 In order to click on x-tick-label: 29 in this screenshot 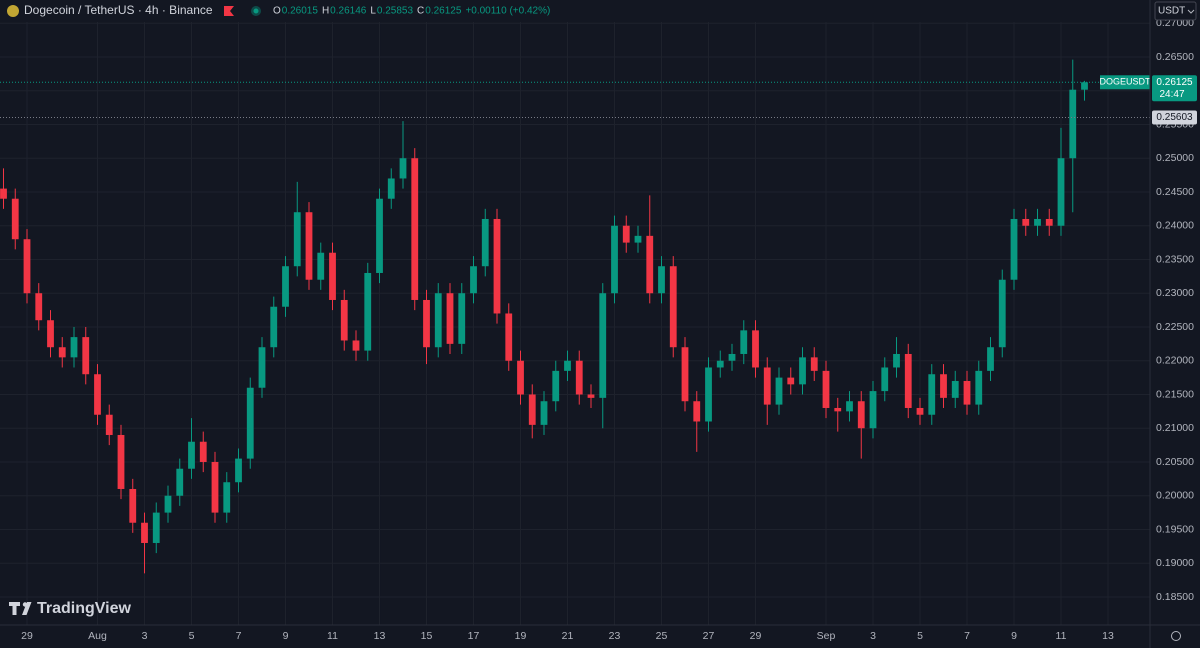, I will do `click(27, 636)`.